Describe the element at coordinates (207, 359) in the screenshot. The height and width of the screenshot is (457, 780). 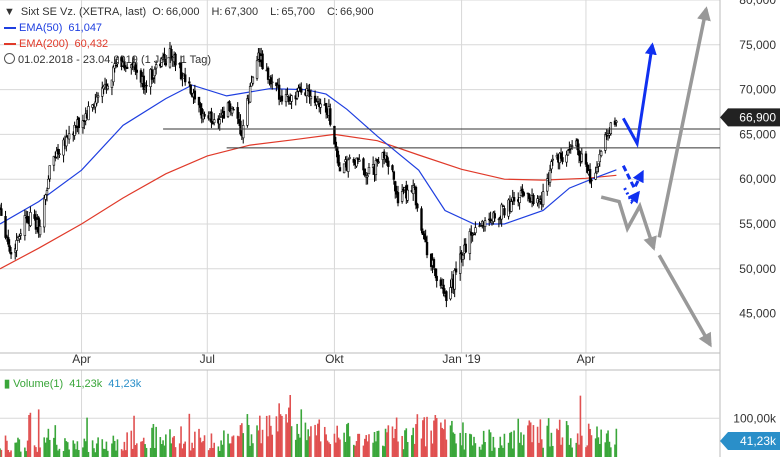
I see `time-tick-label: Jul` at that location.